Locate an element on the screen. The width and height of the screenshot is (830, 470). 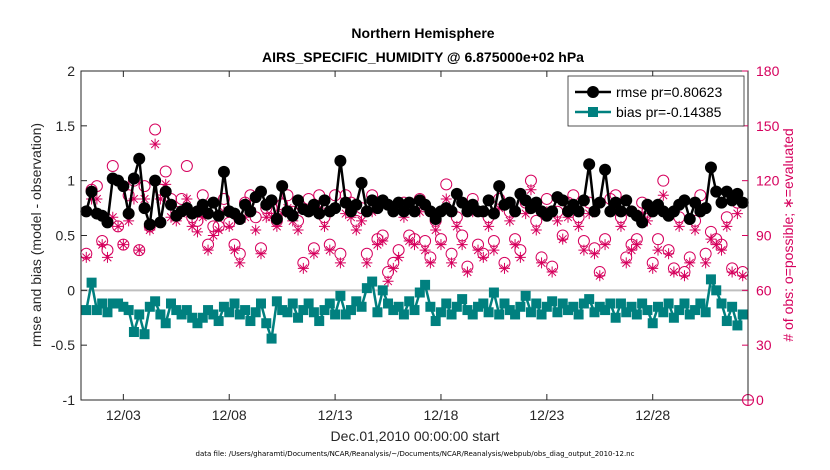
y2-tick-label: 90 is located at coordinates (764, 236).